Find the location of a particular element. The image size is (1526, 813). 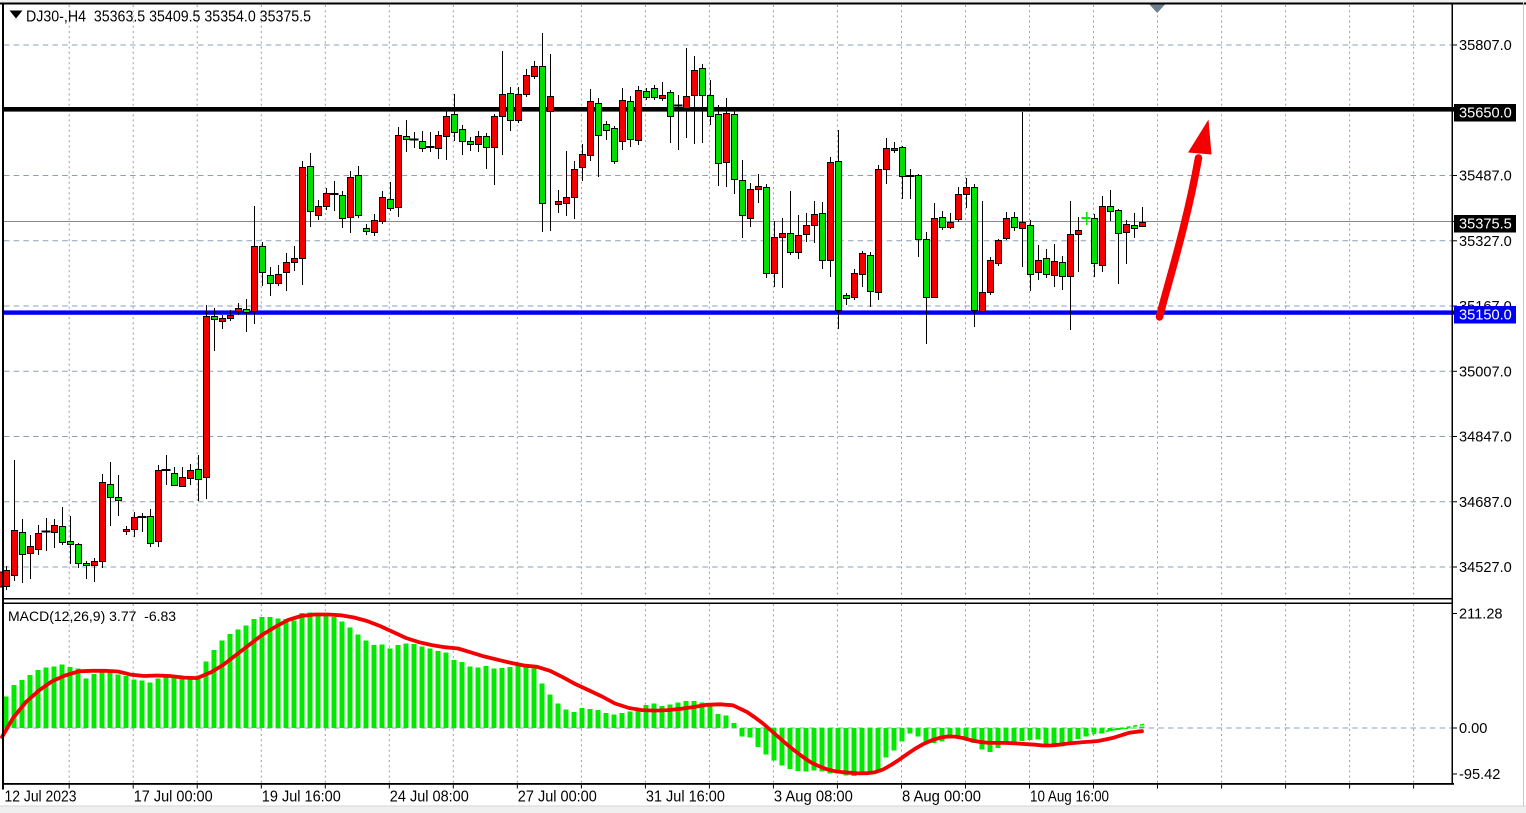

svg-text: 10 Aug 16:00 is located at coordinates (1069, 797).